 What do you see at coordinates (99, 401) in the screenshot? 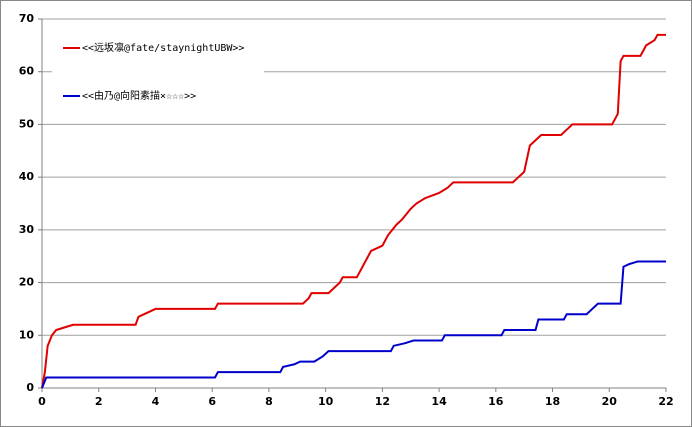
I see `x-tick-label: 2` at bounding box center [99, 401].